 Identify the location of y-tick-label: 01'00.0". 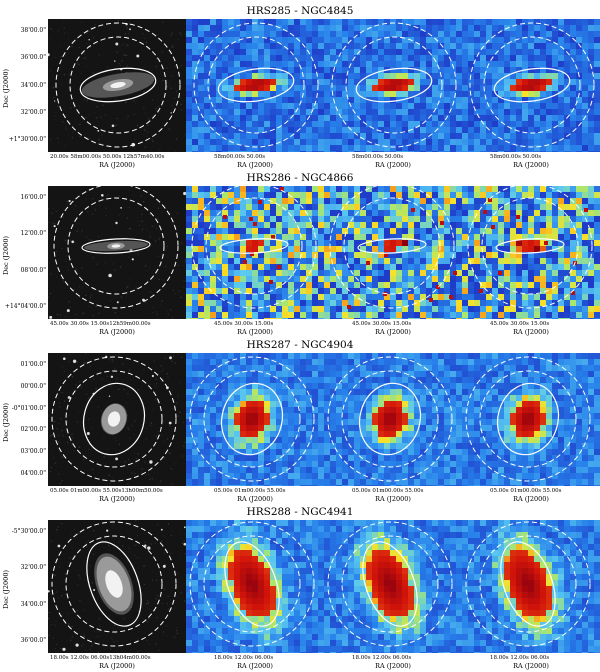
(23, 364).